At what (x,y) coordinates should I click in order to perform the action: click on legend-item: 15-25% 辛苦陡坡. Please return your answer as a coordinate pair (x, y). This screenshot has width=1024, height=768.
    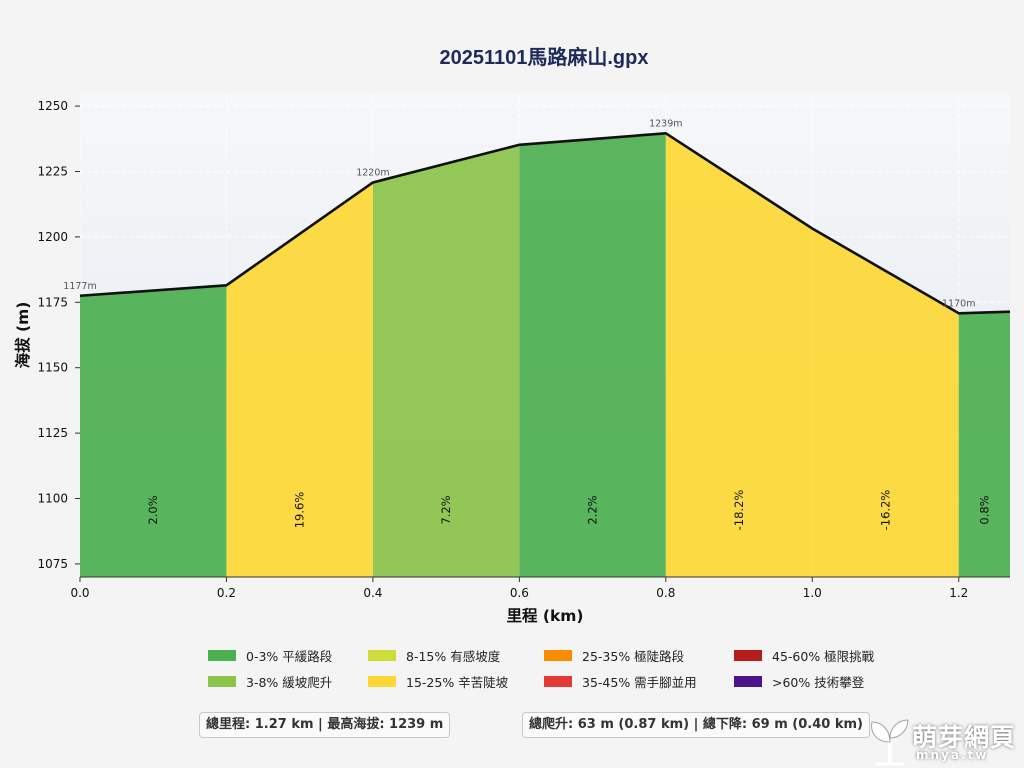
    Looking at the image, I should click on (456, 681).